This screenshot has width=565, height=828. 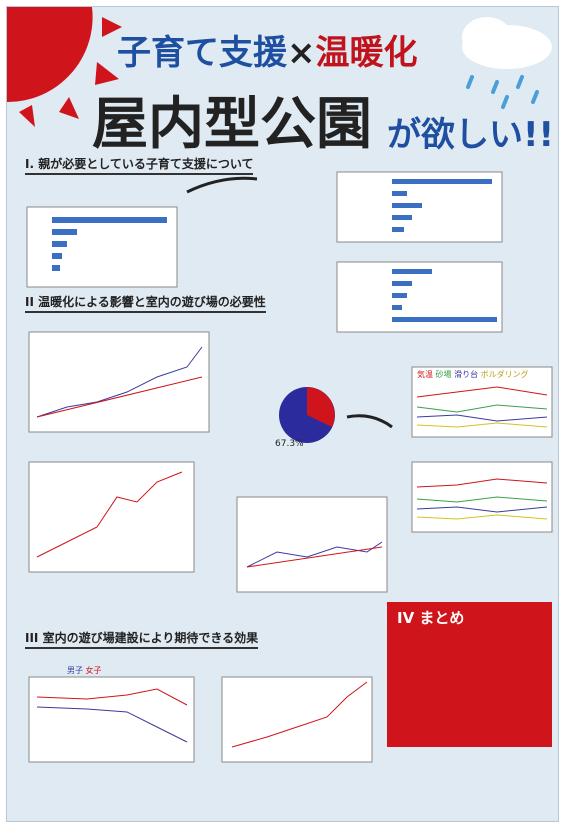 I want to click on legend-item: 男子, so click(x=75, y=670).